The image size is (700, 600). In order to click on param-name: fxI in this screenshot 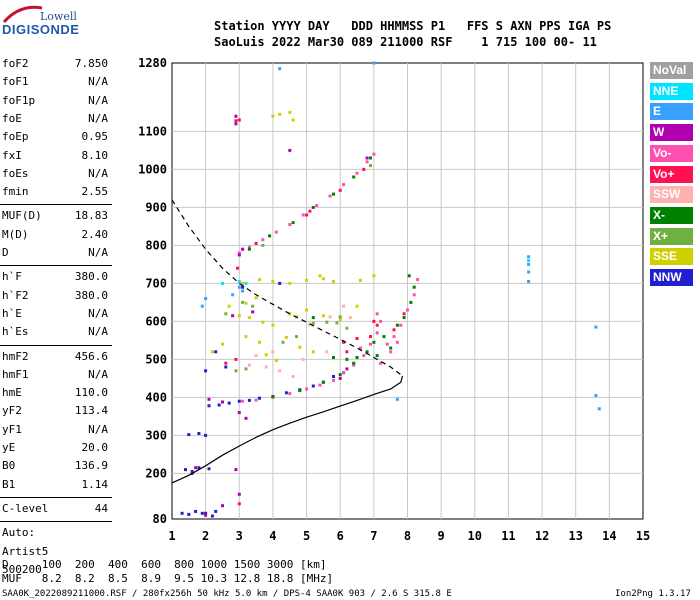, I will do `click(12, 155)`.